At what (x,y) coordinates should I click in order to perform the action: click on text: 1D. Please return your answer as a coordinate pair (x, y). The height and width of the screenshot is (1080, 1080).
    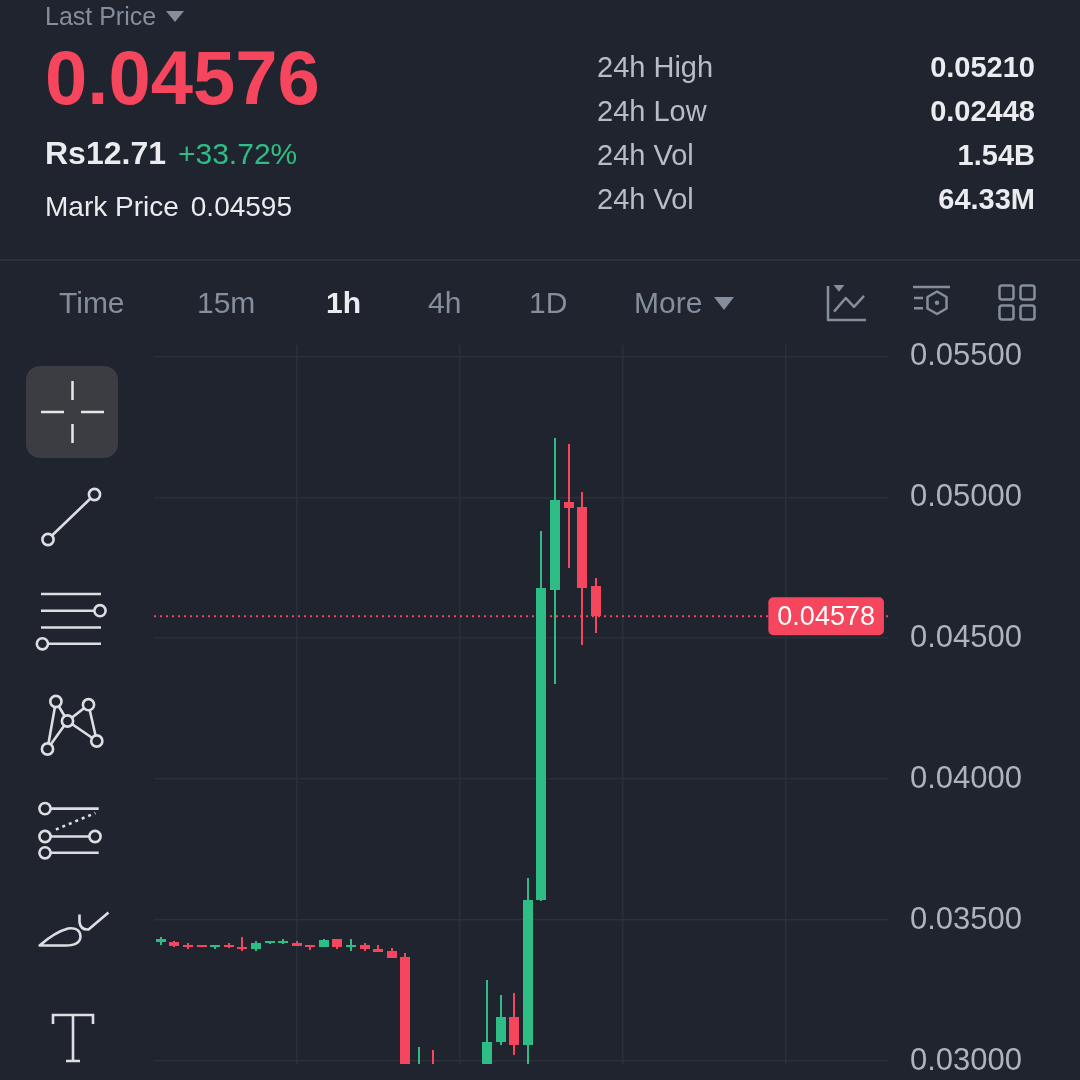
    Looking at the image, I should click on (548, 303).